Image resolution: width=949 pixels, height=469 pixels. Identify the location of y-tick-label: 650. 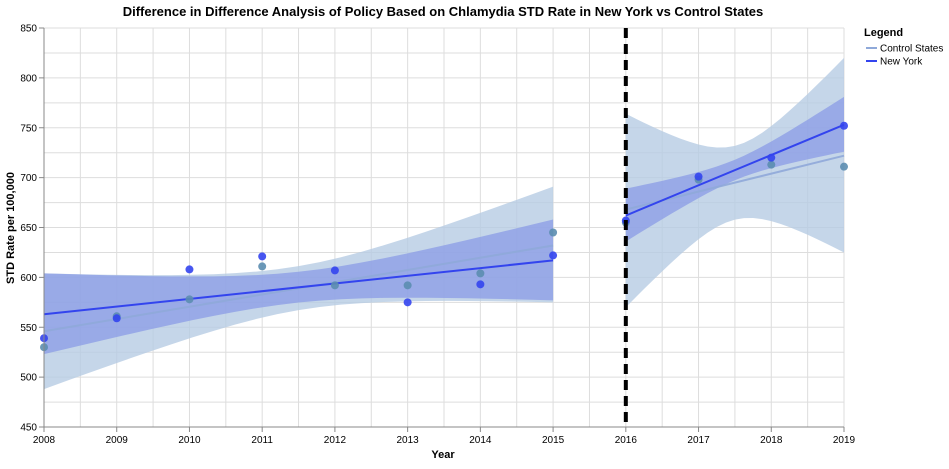
(28, 228).